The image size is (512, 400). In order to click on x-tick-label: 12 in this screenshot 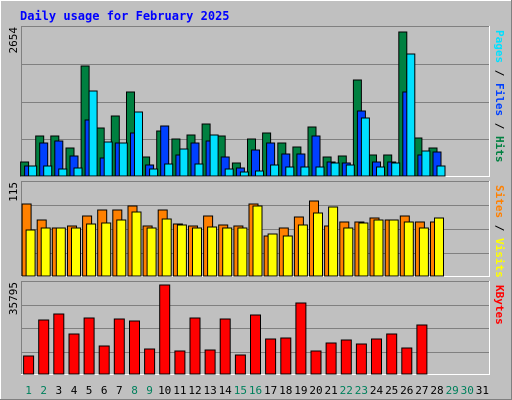, I will do `click(194, 390)`.